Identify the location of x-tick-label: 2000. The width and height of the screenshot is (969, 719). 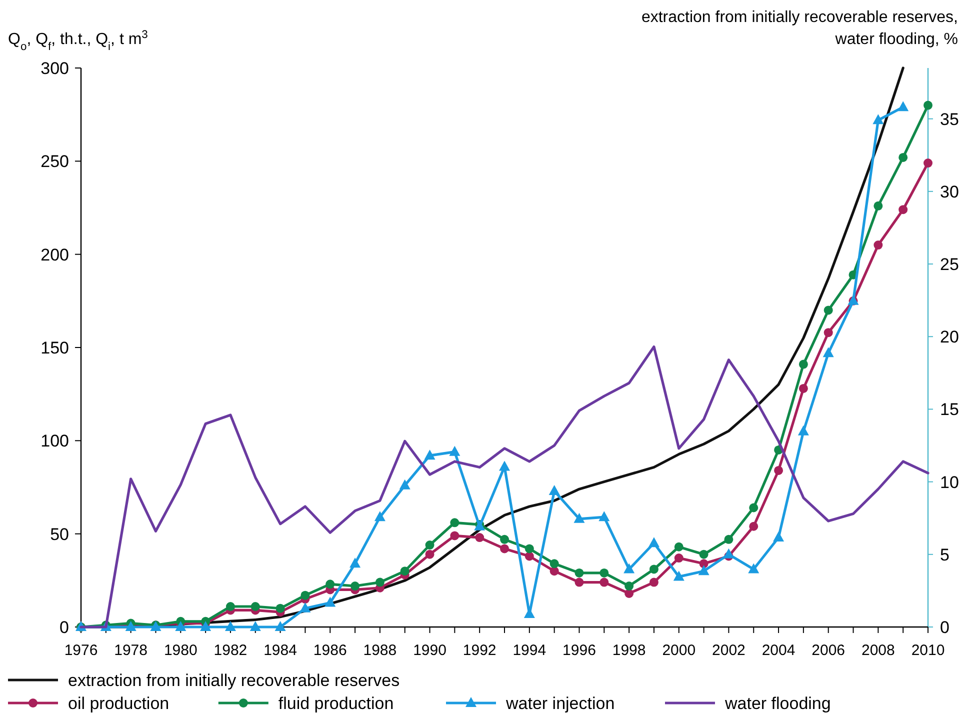
(679, 650).